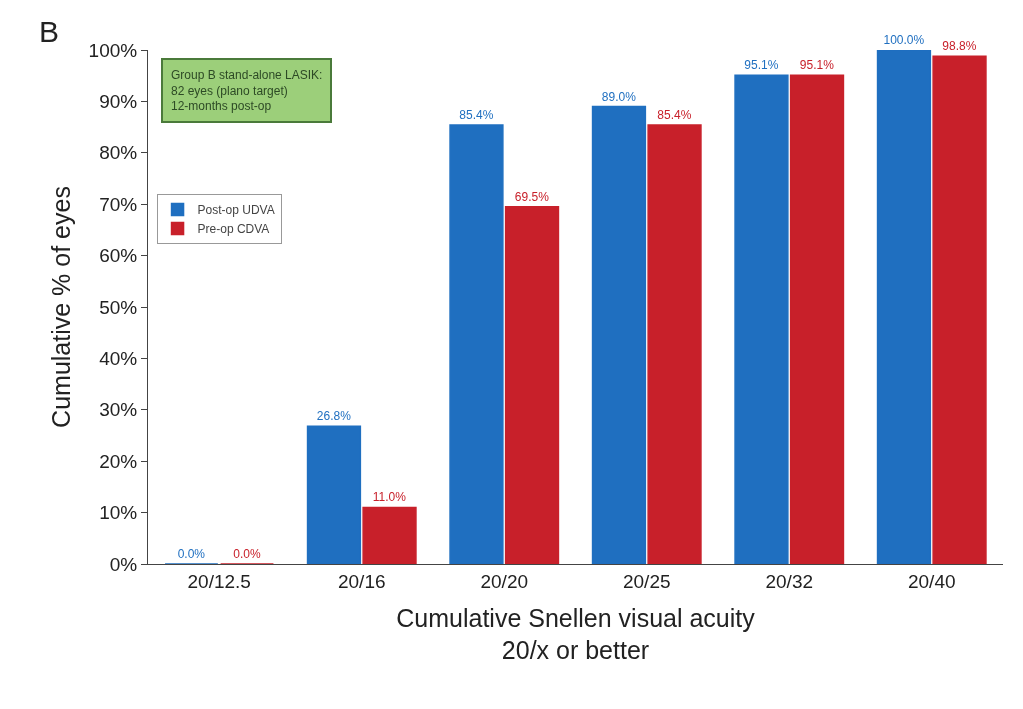 This screenshot has height=709, width=1023. I want to click on x-tick-label: 20/12.5, so click(219, 581).